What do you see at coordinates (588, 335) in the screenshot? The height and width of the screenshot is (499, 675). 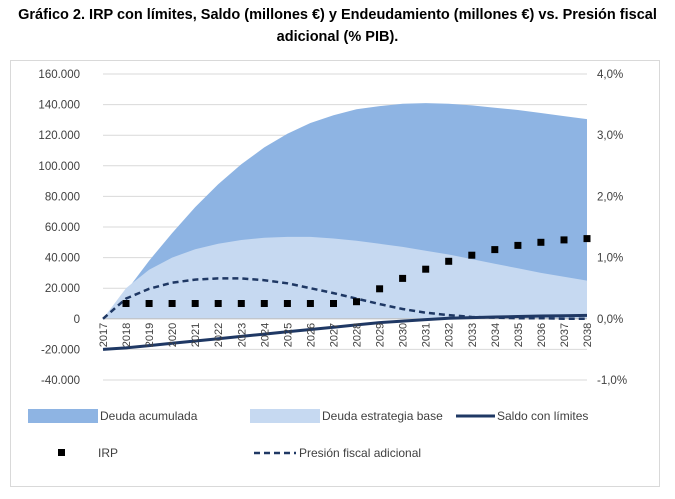 I see `x-tick-label: 2038` at bounding box center [588, 335].